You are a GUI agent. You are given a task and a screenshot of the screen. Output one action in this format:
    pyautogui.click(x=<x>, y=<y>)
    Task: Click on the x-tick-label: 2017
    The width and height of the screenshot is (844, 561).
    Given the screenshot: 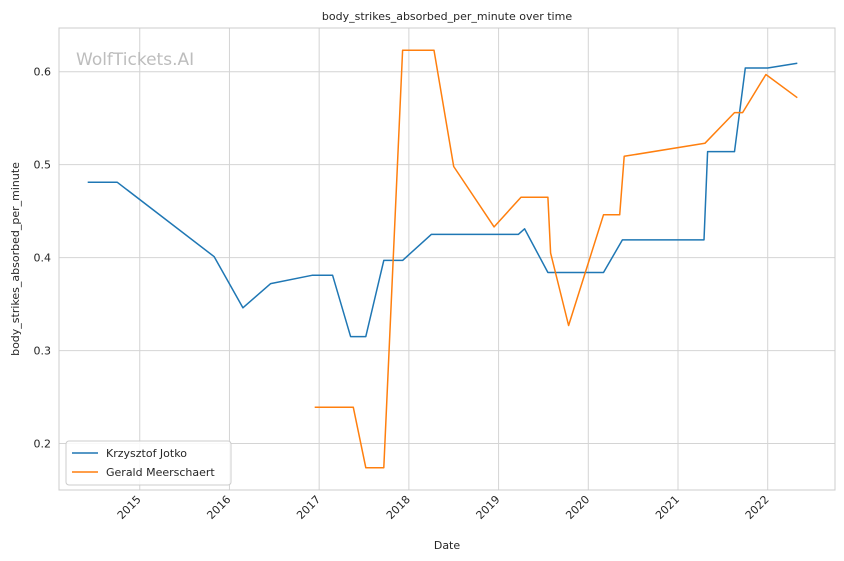 What is the action you would take?
    pyautogui.click(x=308, y=507)
    